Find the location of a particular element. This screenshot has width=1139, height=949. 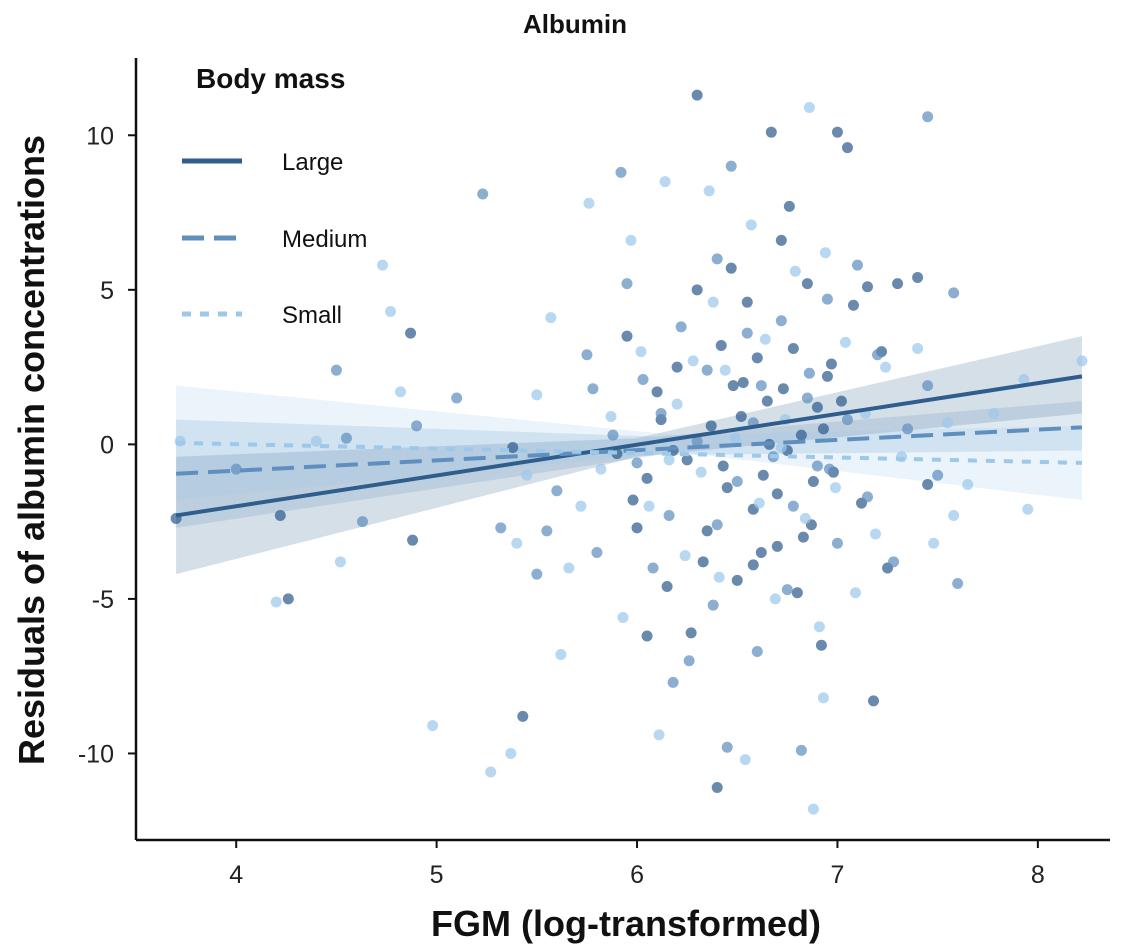

legend-large-label: Large is located at coordinates (312, 162).